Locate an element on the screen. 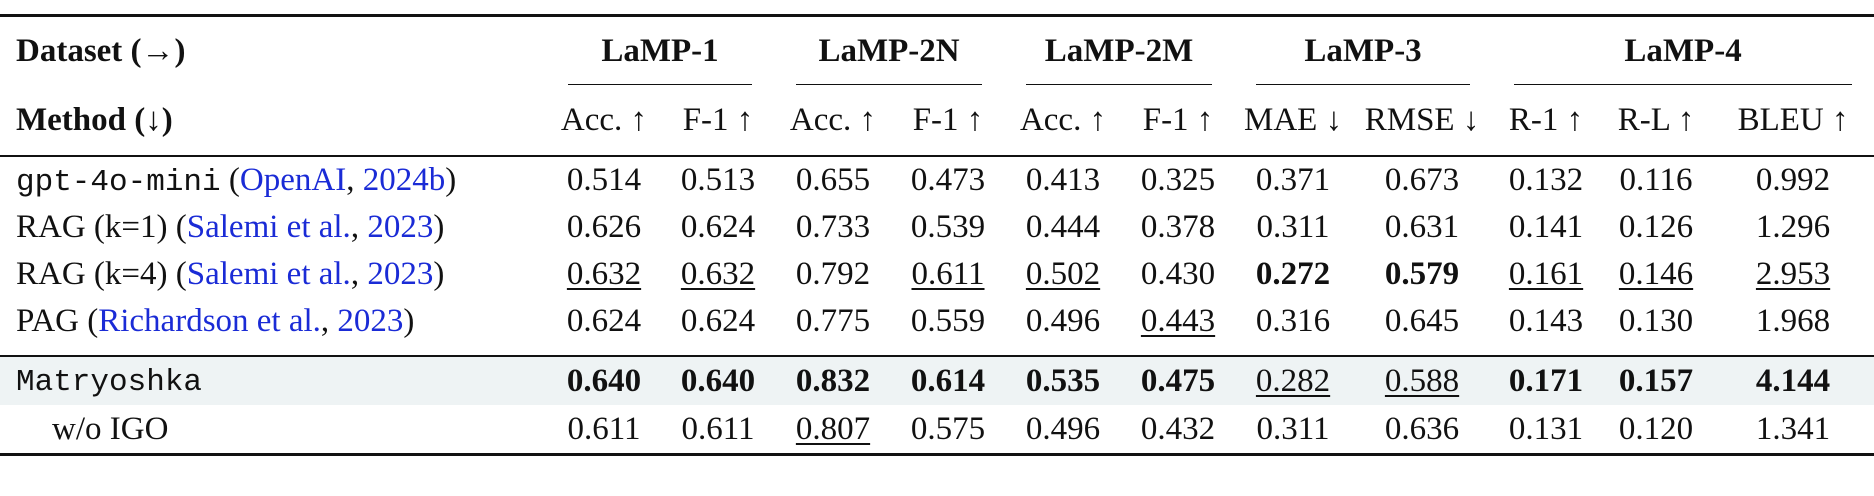 Image resolution: width=1874 pixels, height=496 pixels. value-text: 0.807 is located at coordinates (833, 428).